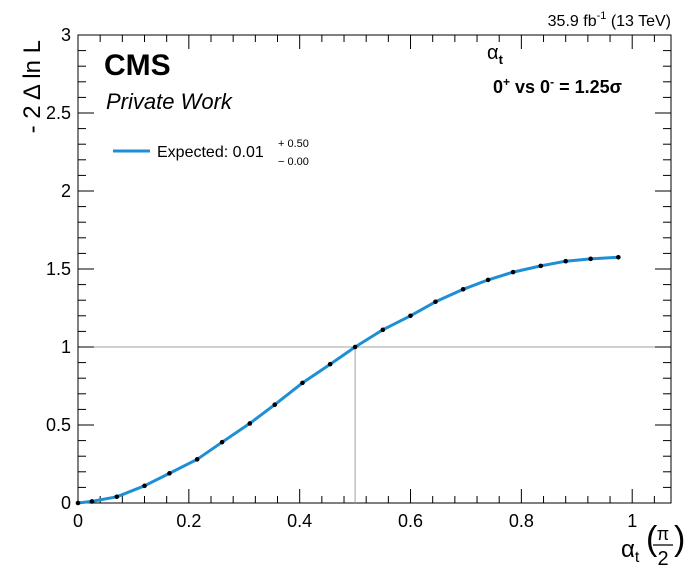 This screenshot has width=696, height=572. Describe the element at coordinates (521, 521) in the screenshot. I see `x-tick-label: 0.8` at that location.